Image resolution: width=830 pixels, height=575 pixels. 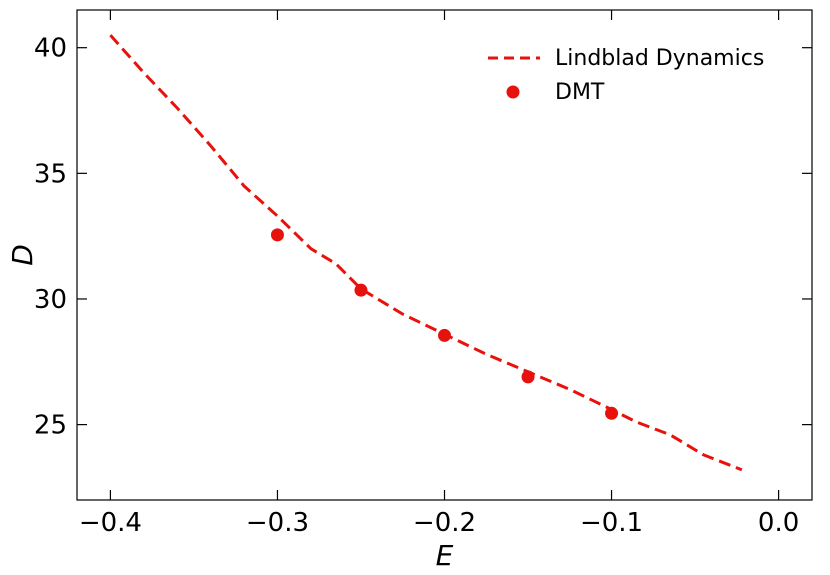 What do you see at coordinates (50, 300) in the screenshot?
I see `y-tick-label: 30` at bounding box center [50, 300].